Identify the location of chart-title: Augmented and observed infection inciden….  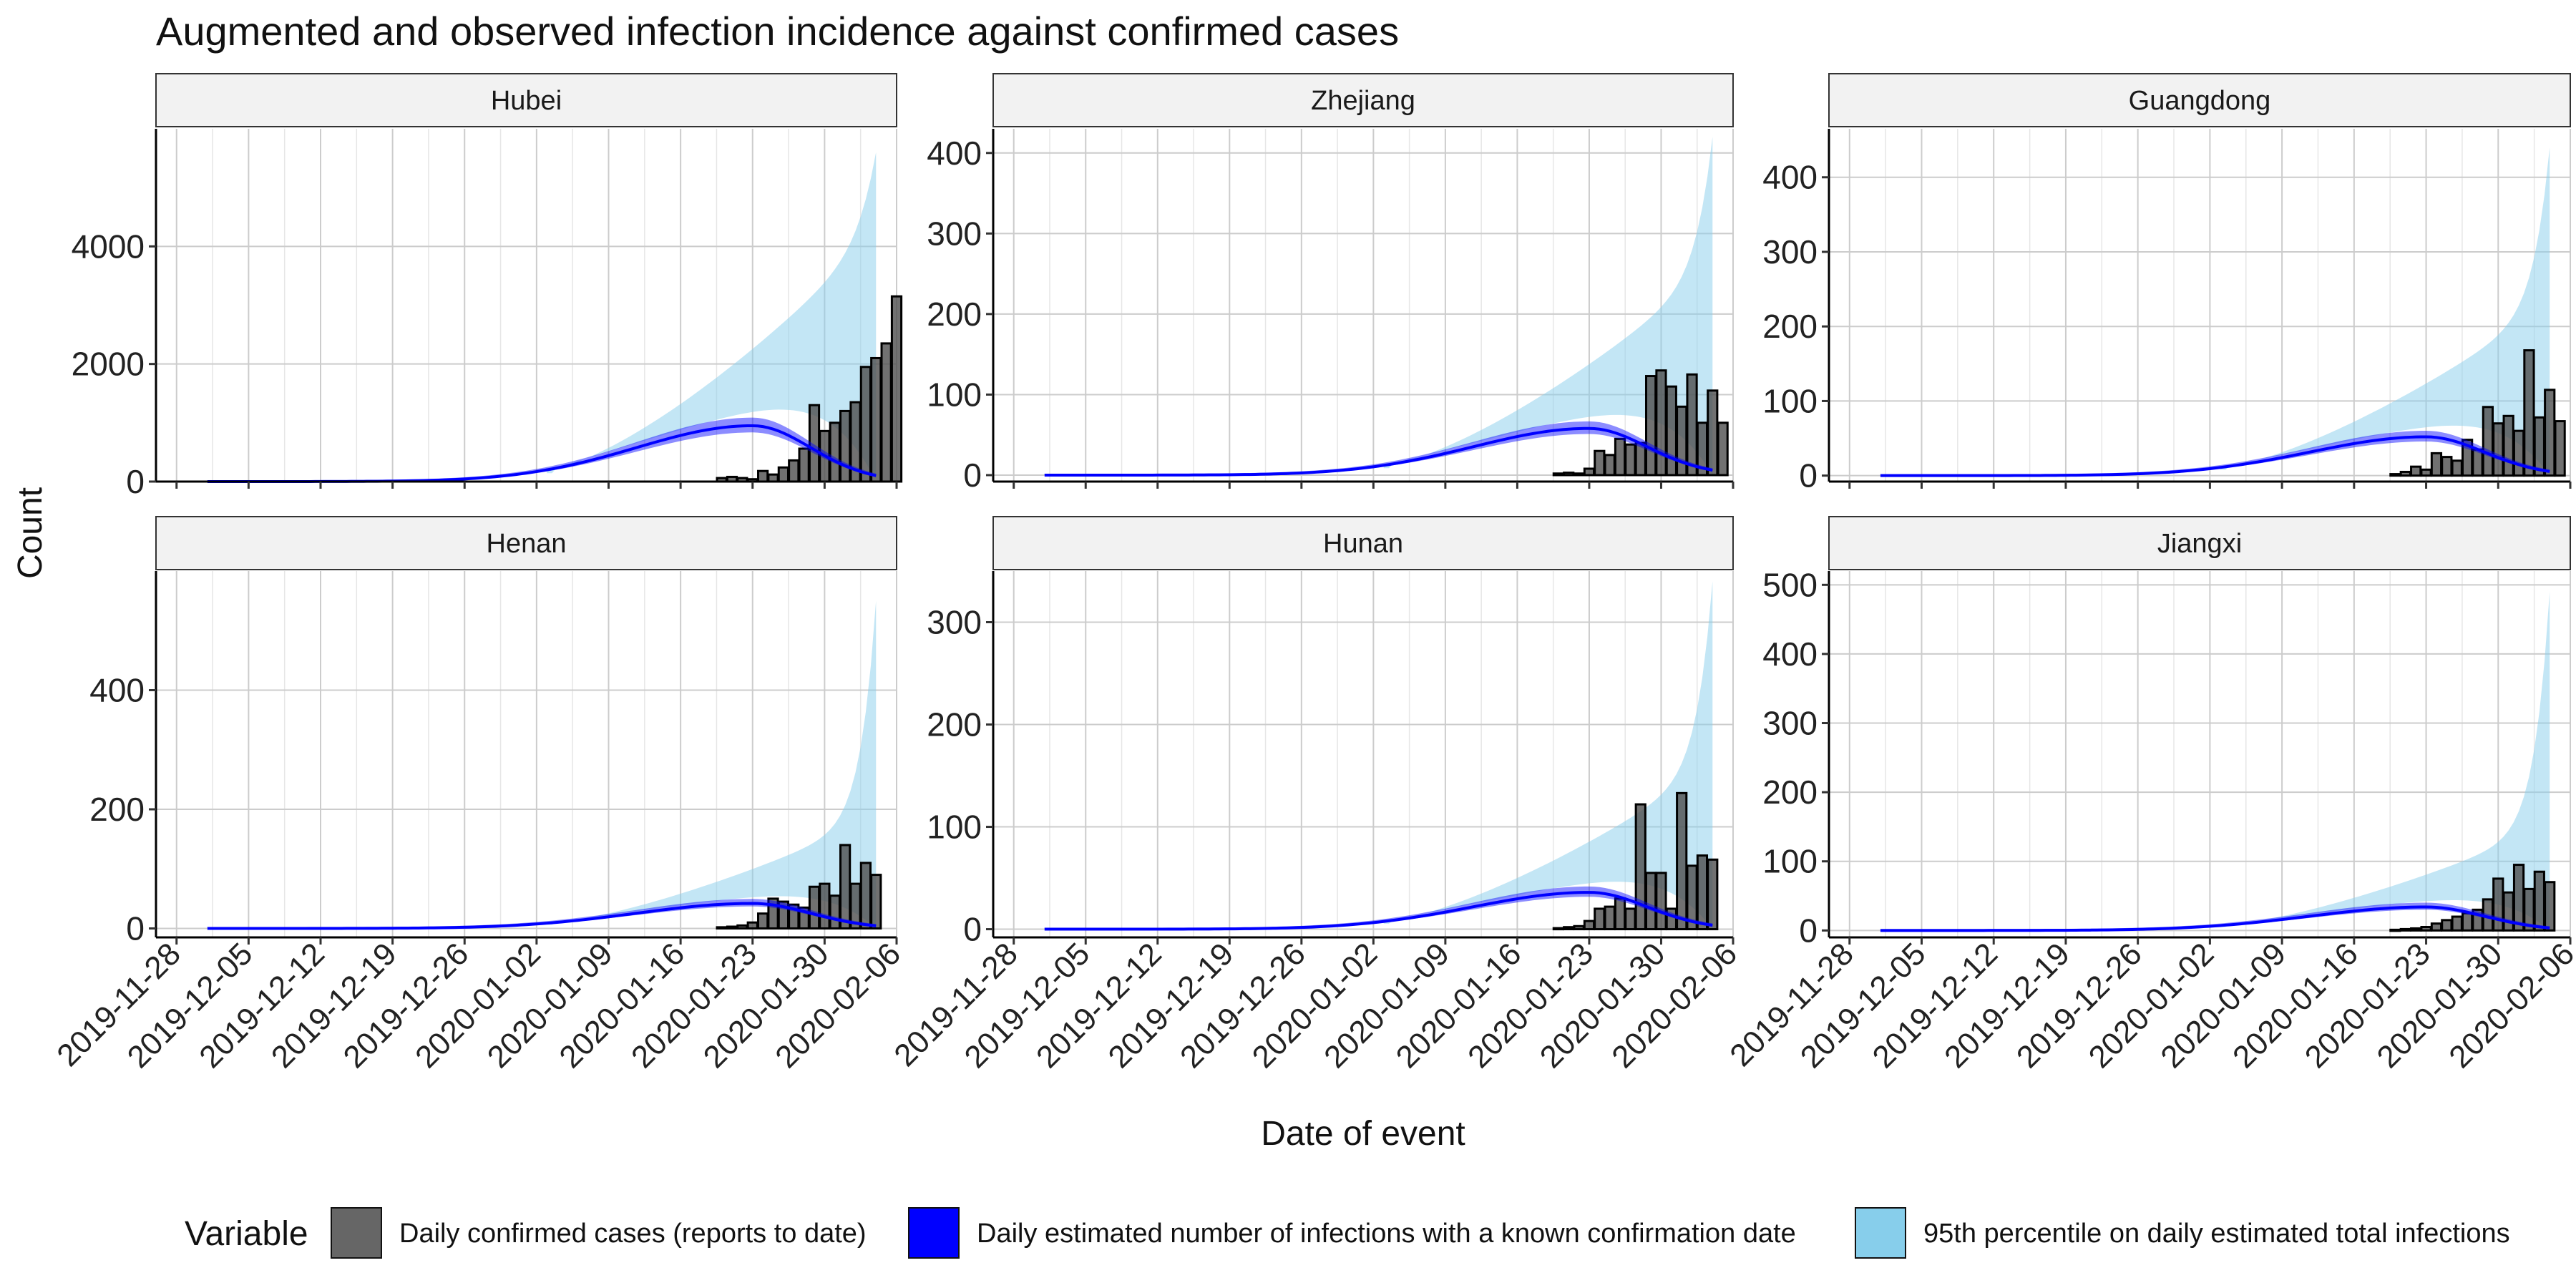
(777, 31).